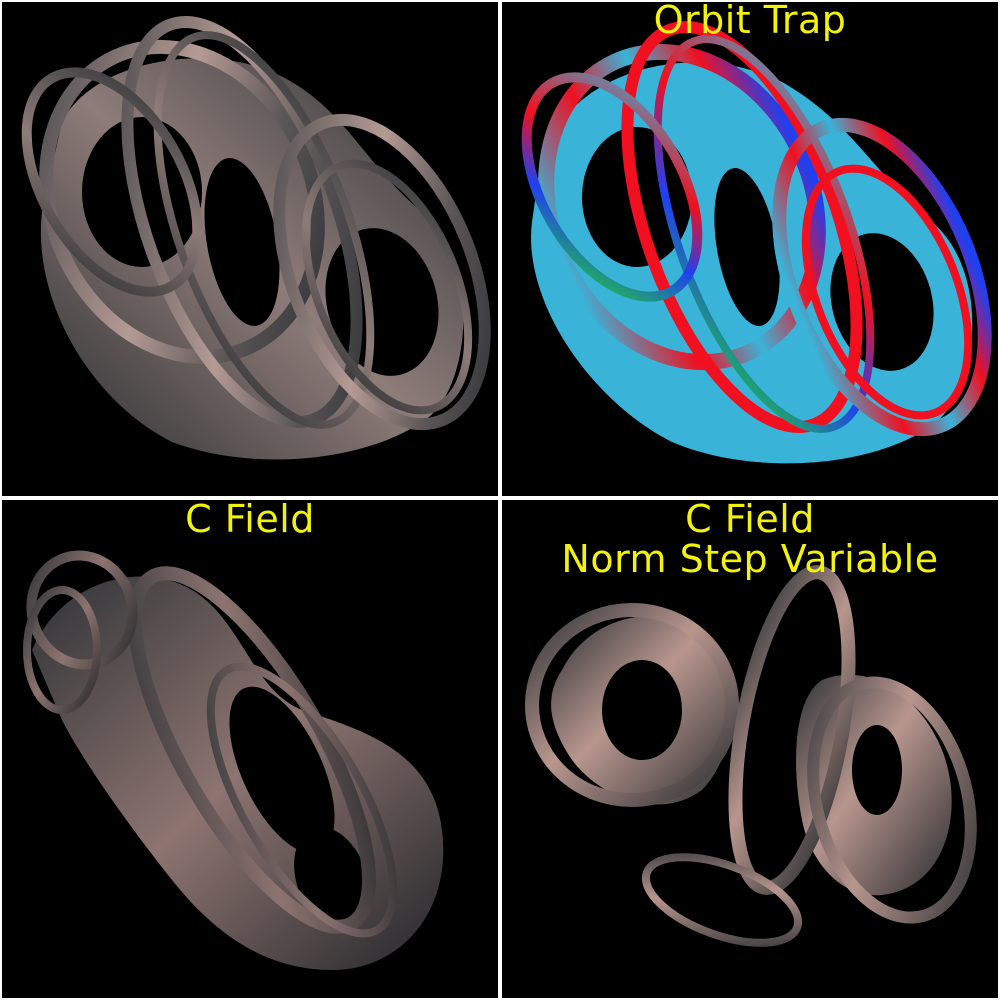 The width and height of the screenshot is (1000, 1000). I want to click on panel-caption: C Field, so click(250, 520).